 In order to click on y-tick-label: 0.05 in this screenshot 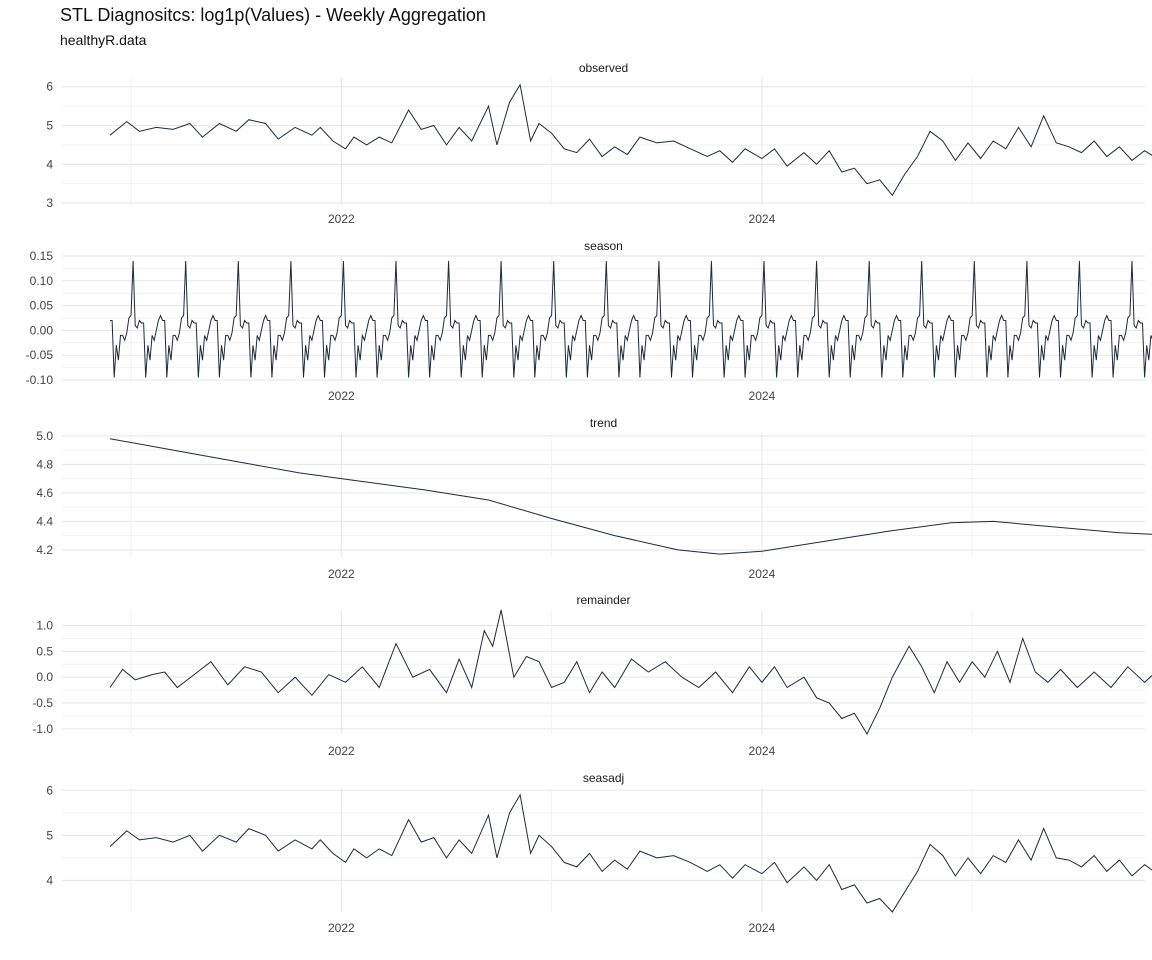, I will do `click(42, 306)`.